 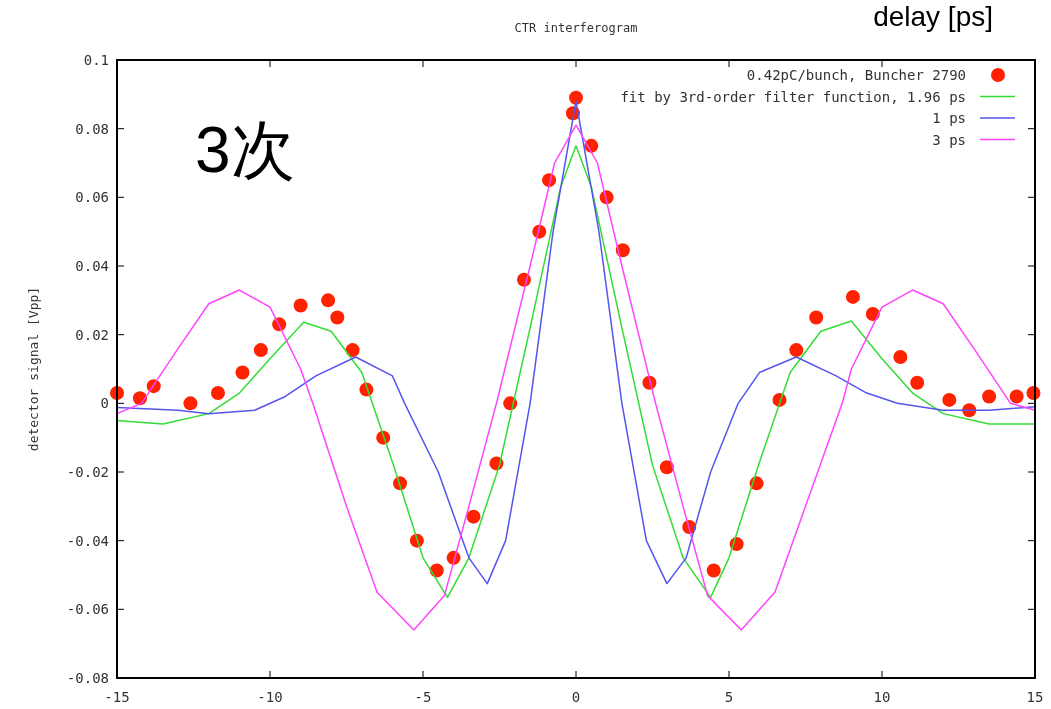 What do you see at coordinates (92, 334) in the screenshot?
I see `y-tick-label: 0.02` at bounding box center [92, 334].